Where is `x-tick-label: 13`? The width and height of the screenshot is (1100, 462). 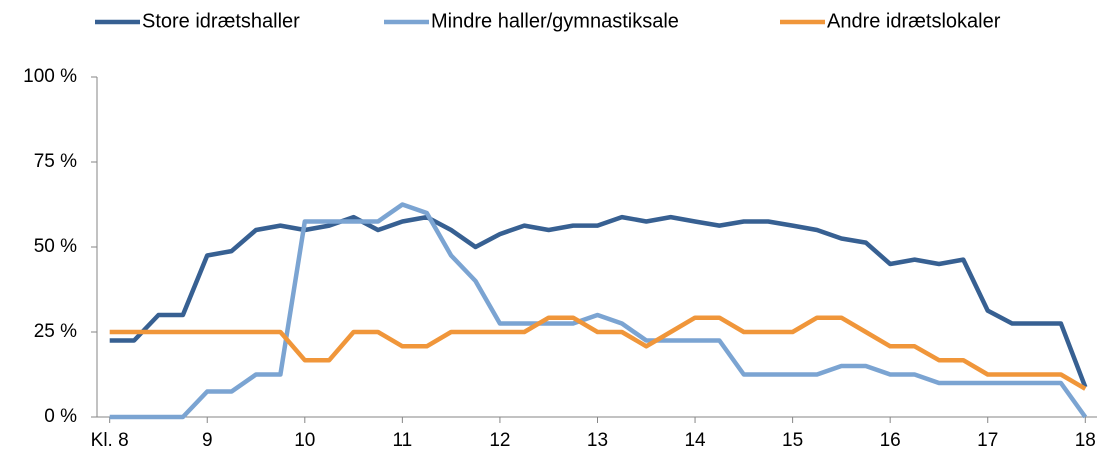
x-tick-label: 13 is located at coordinates (597, 440).